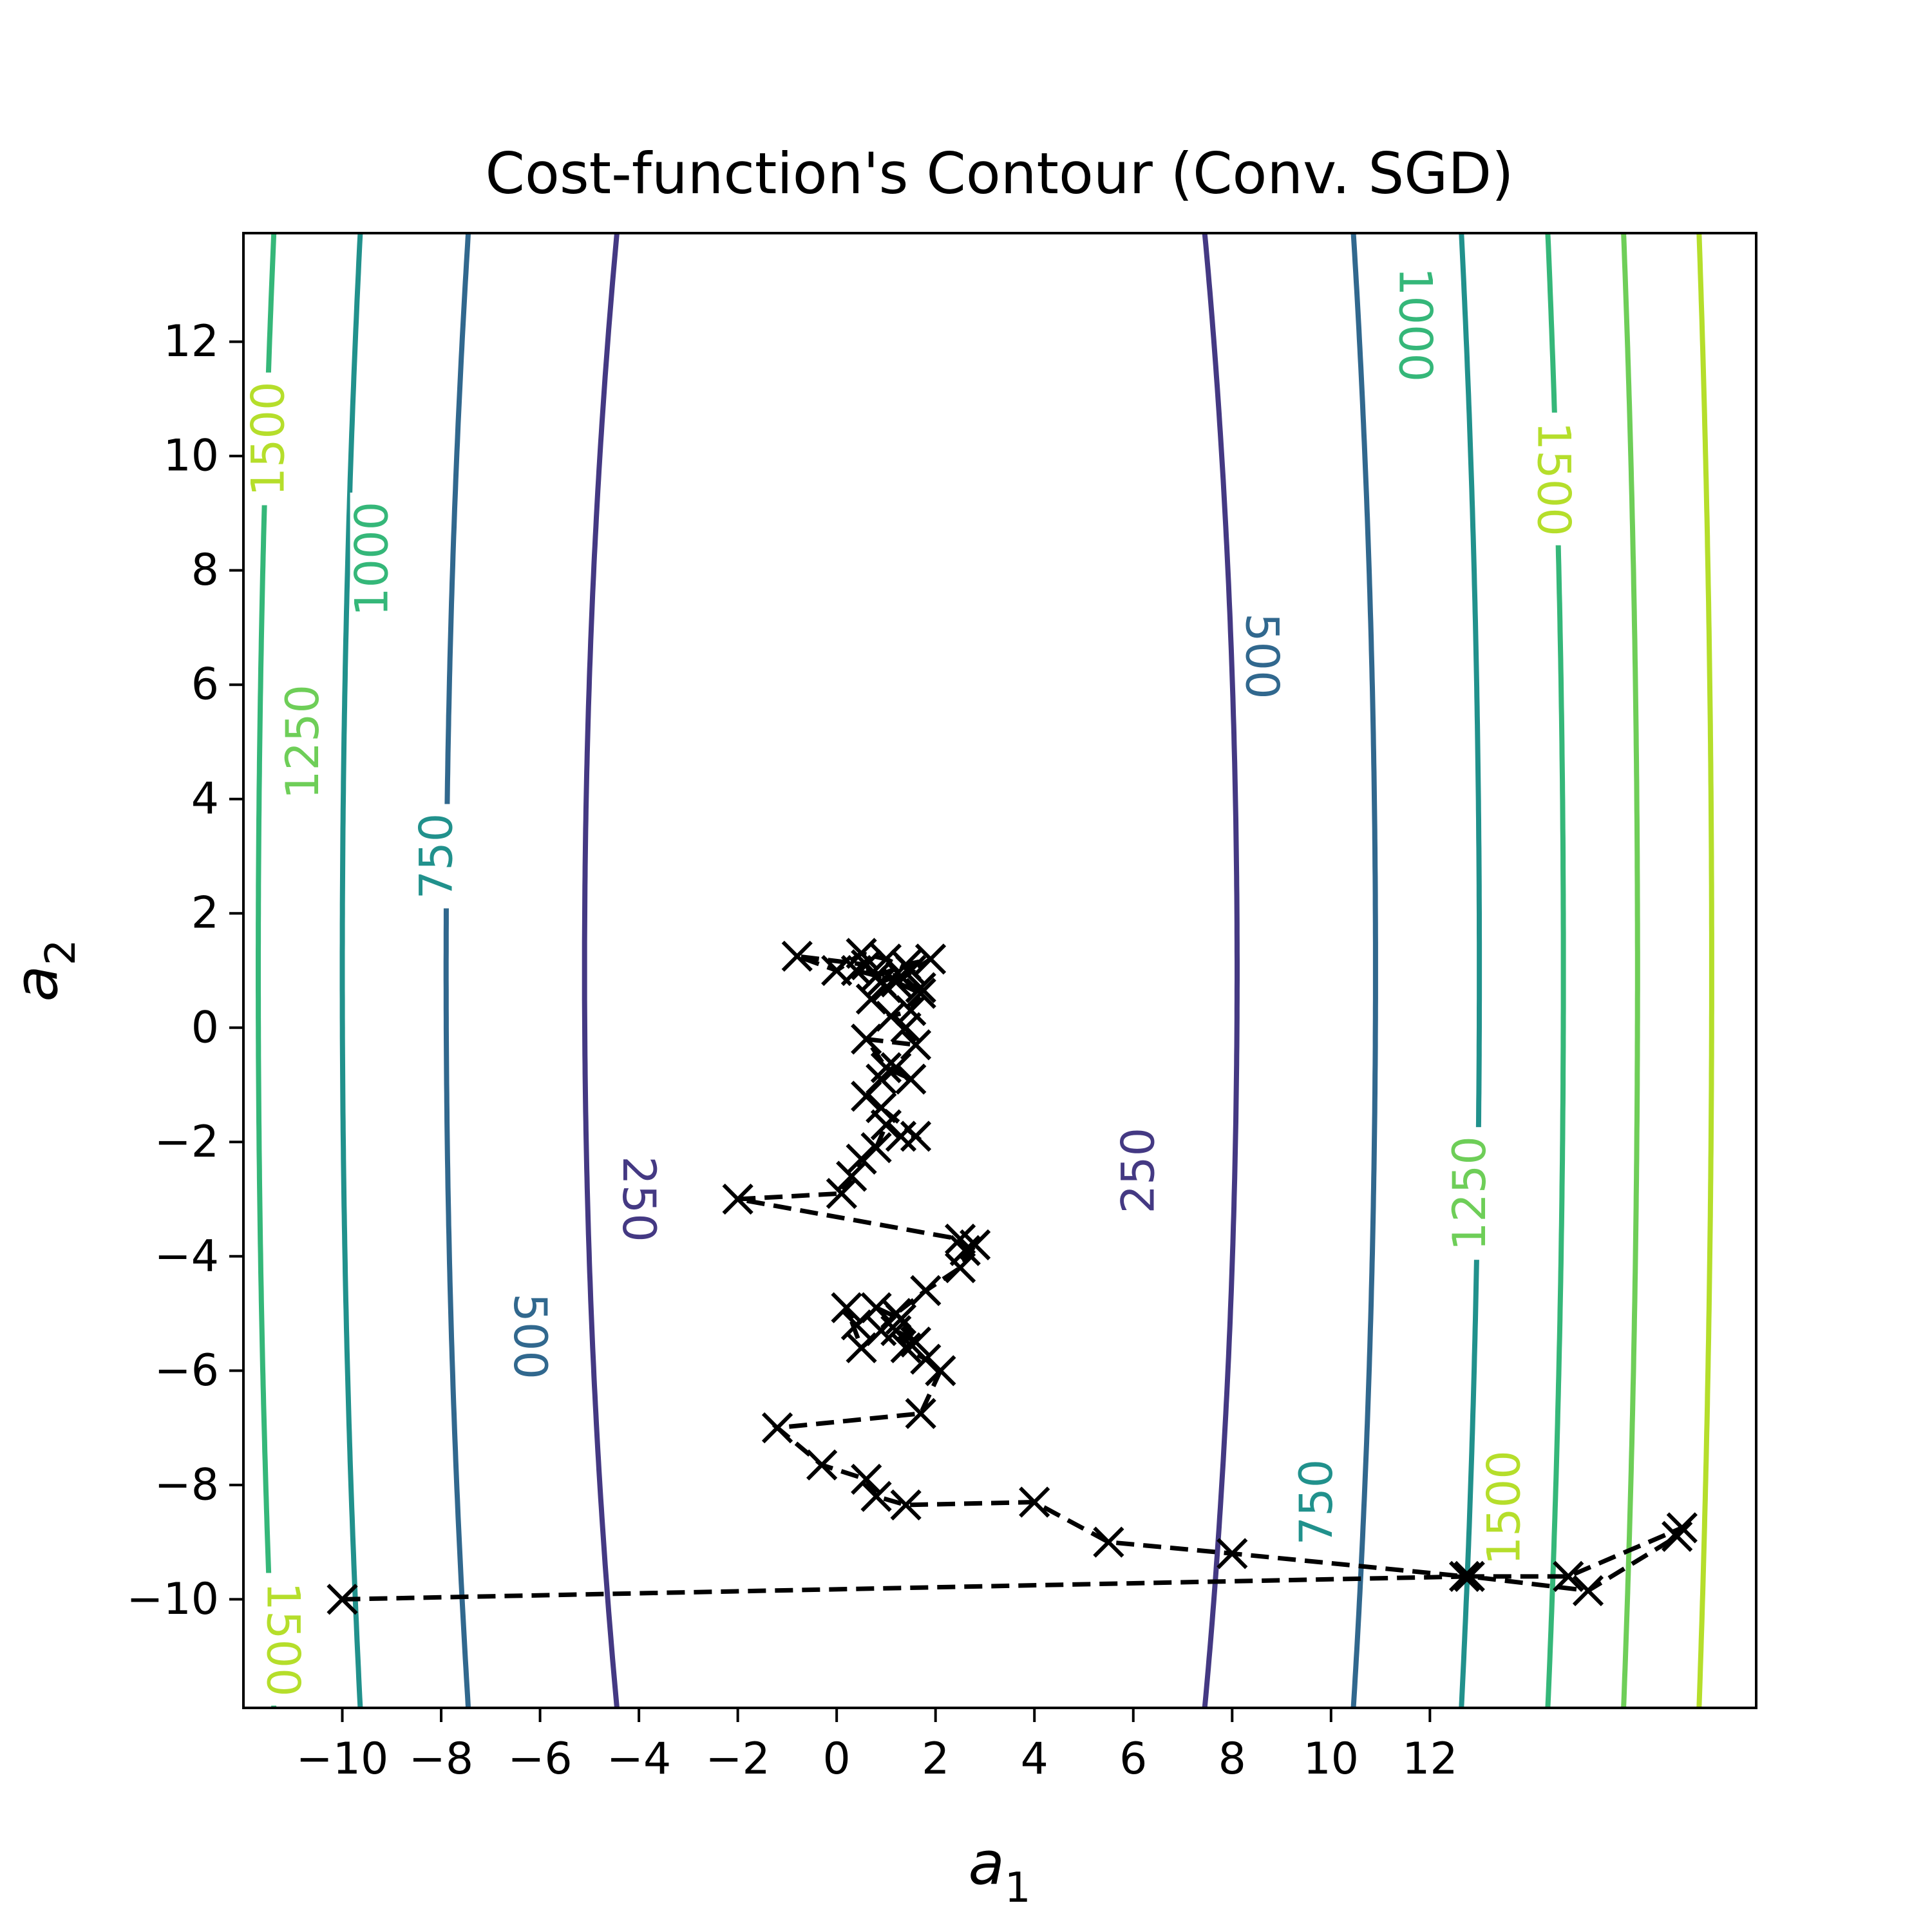  I want to click on chart-title: Cost-function's Contour (Conv. SGD), so click(1000, 174).